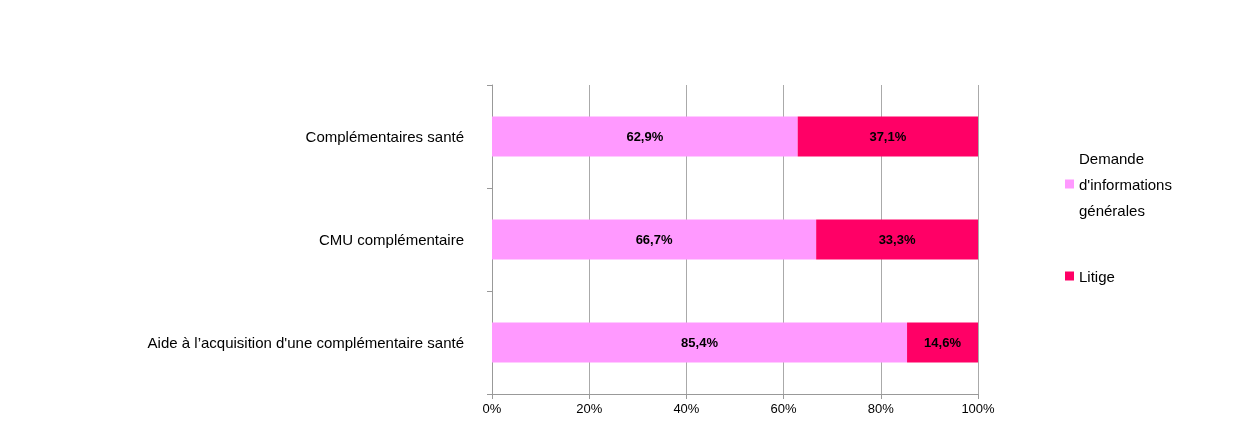 The width and height of the screenshot is (1234, 444). I want to click on data-label: 62,9%, so click(645, 136).